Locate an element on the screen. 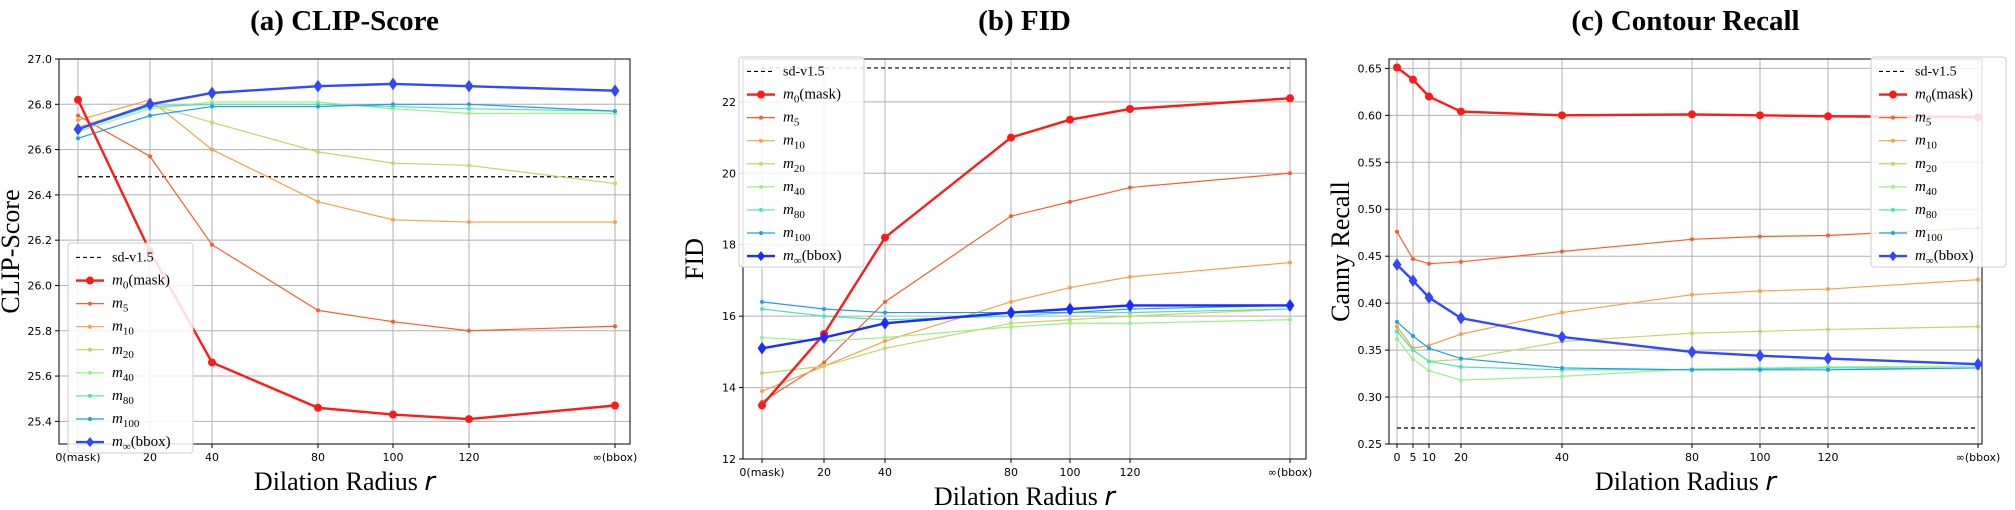 The width and height of the screenshot is (2015, 510). series-m10 is located at coordinates (1026, 327).